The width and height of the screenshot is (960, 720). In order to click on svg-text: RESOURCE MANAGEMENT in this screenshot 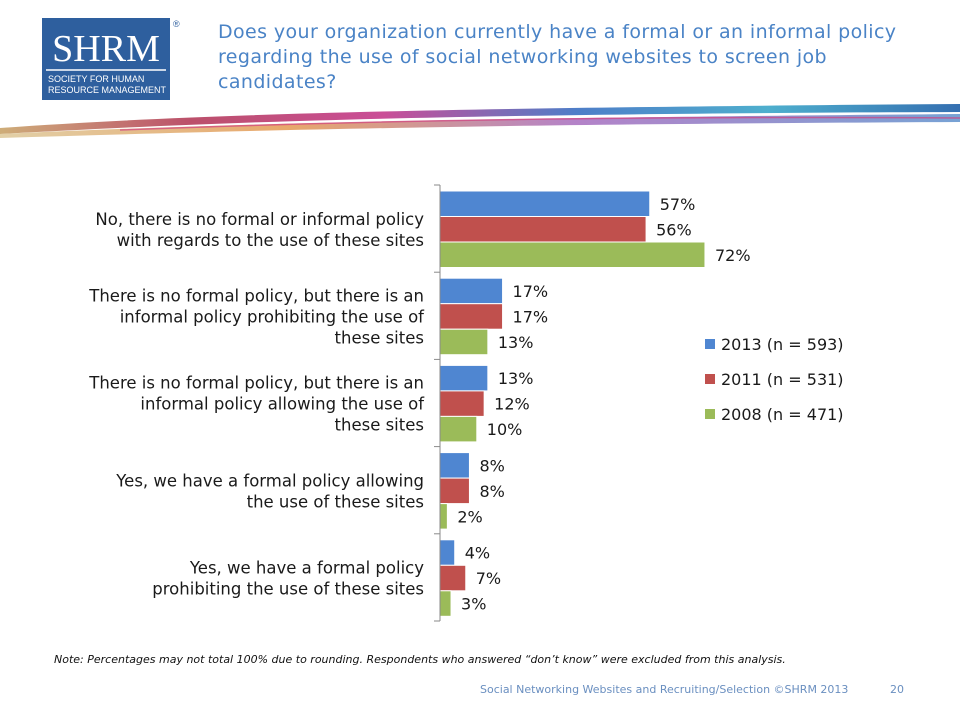, I will do `click(107, 90)`.